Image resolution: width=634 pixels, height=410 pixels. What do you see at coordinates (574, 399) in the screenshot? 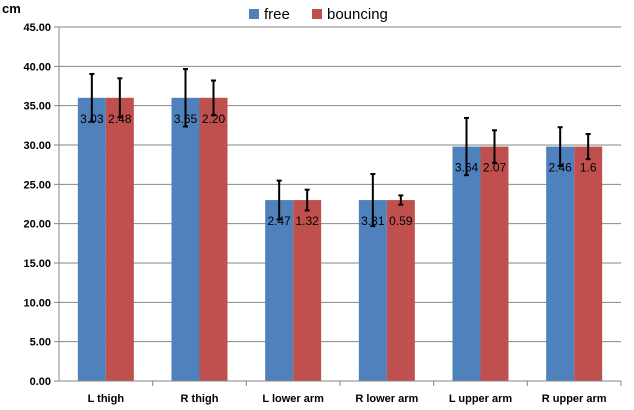
I see `x-category-label: R upper arm` at bounding box center [574, 399].